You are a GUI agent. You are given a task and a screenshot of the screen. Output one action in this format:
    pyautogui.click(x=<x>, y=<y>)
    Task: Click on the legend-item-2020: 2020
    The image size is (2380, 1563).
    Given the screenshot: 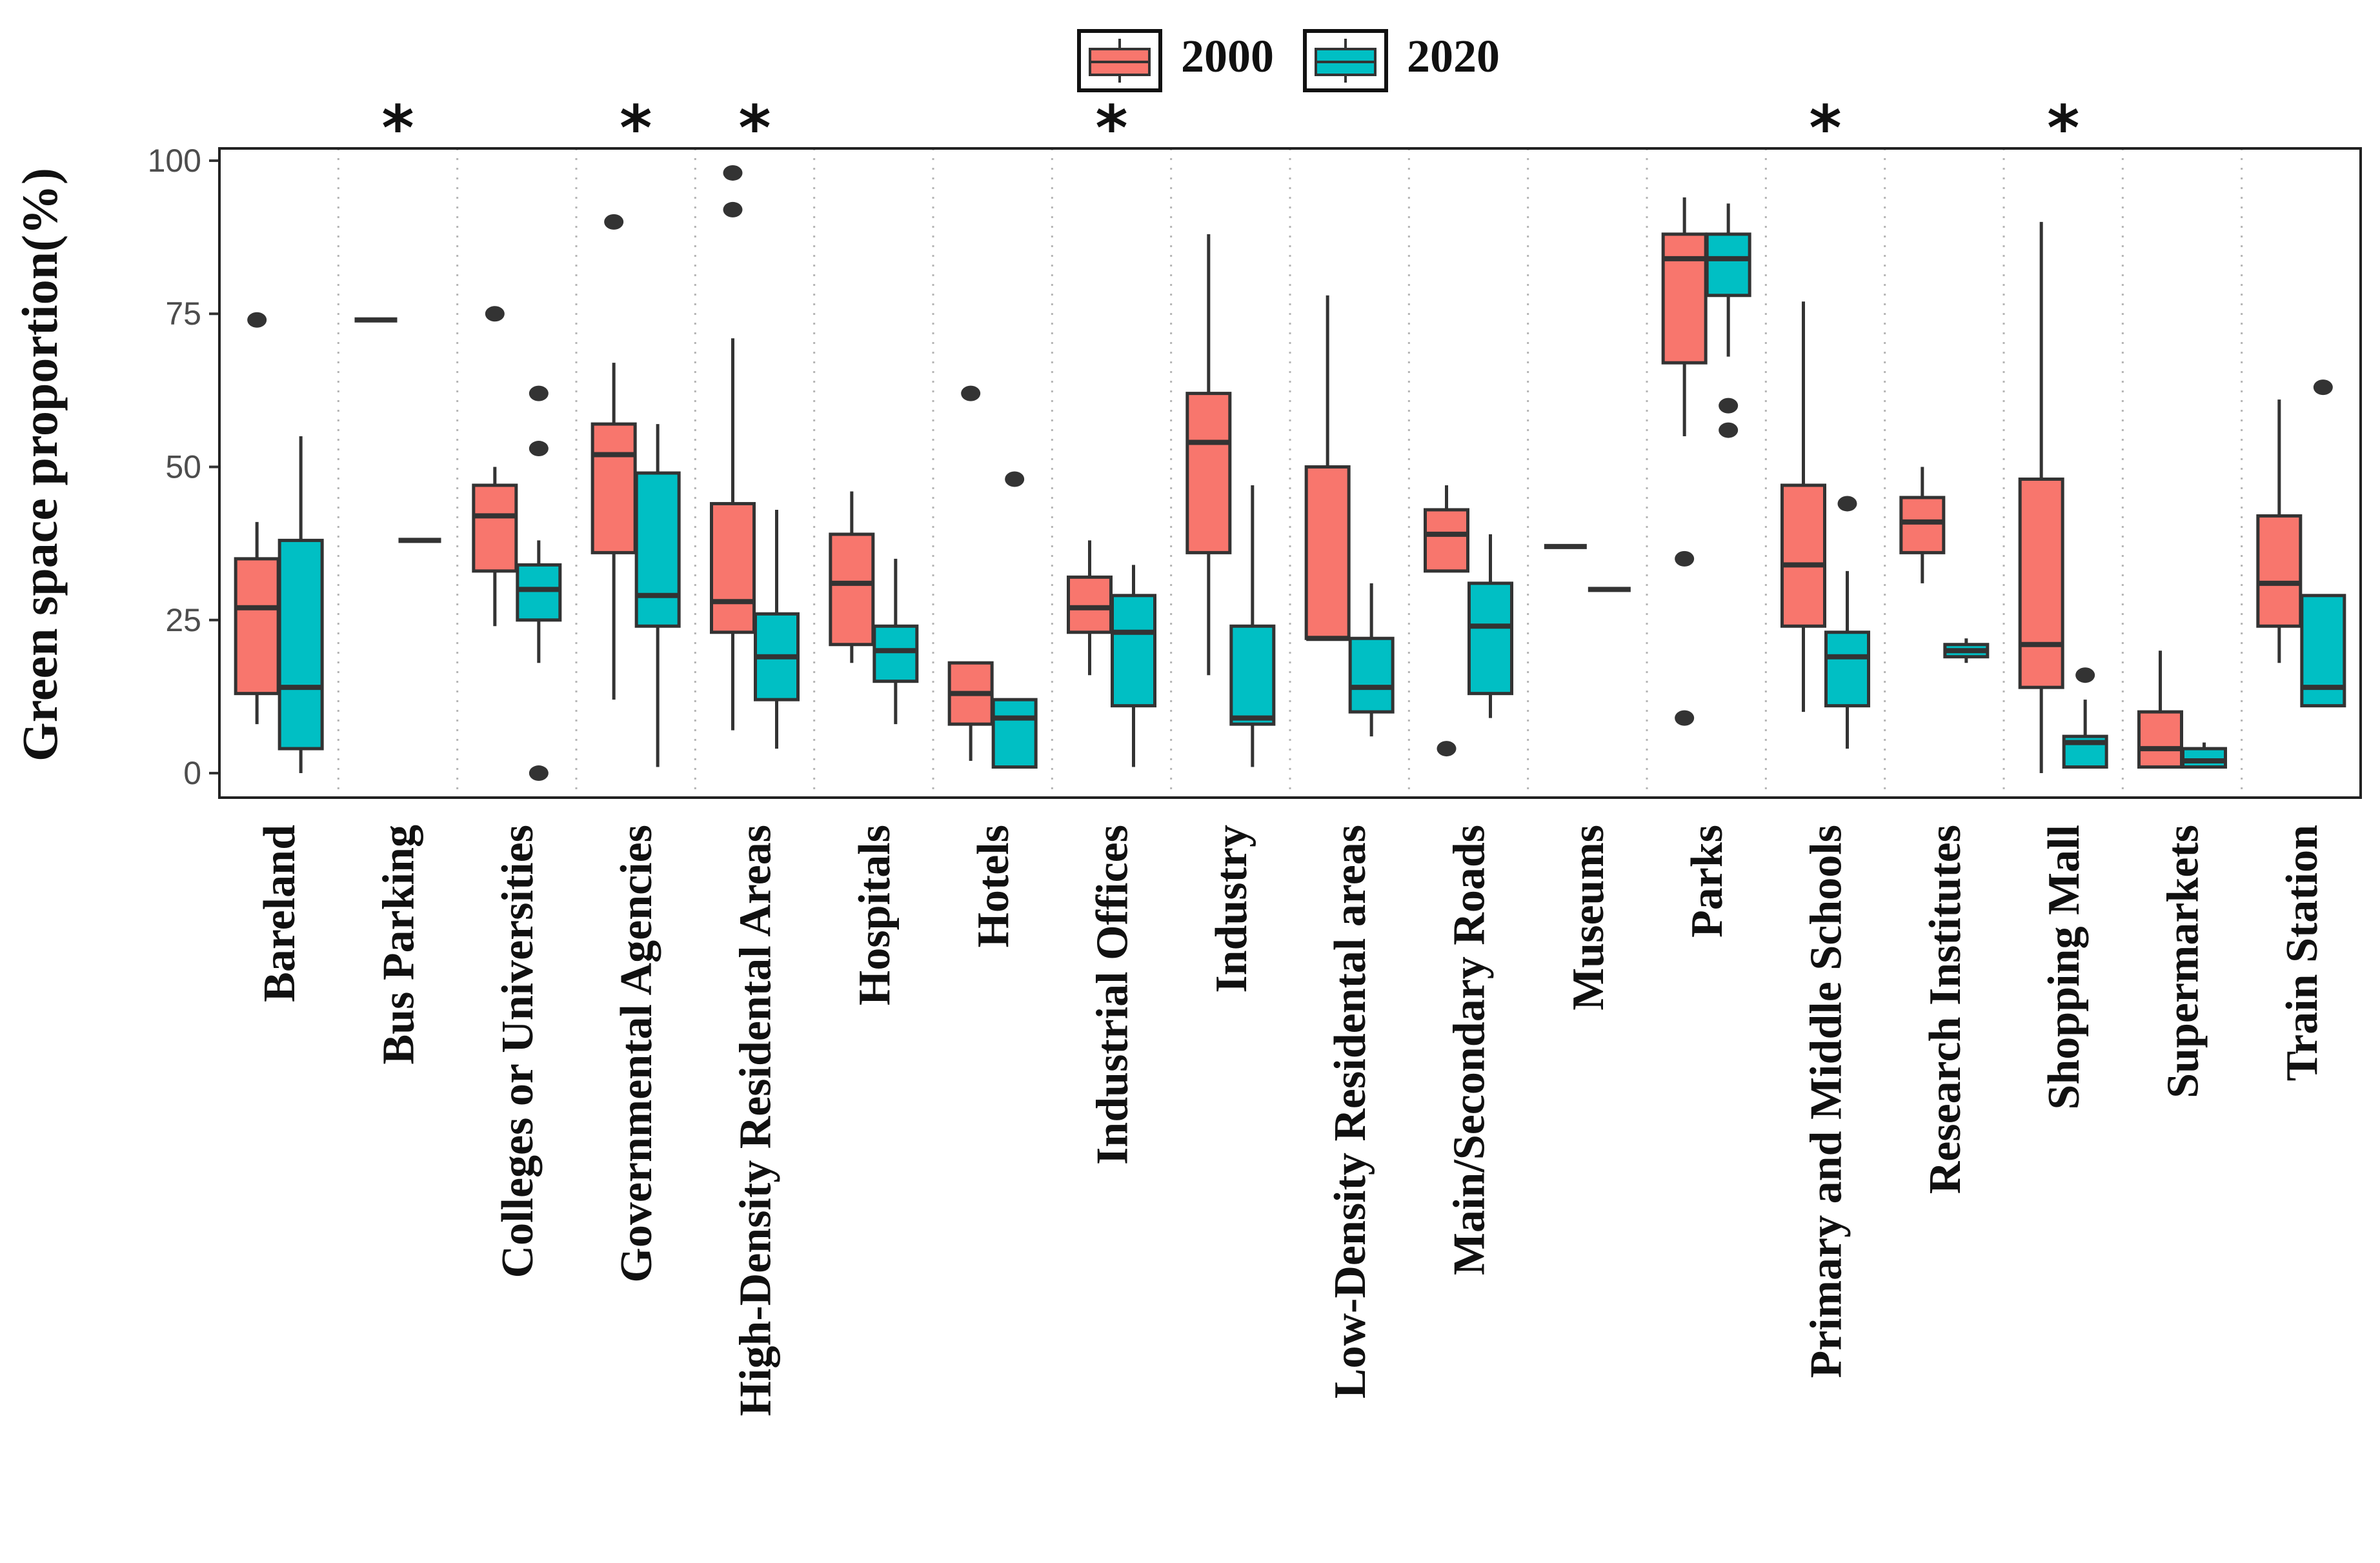 What is the action you would take?
    pyautogui.click(x=1401, y=60)
    